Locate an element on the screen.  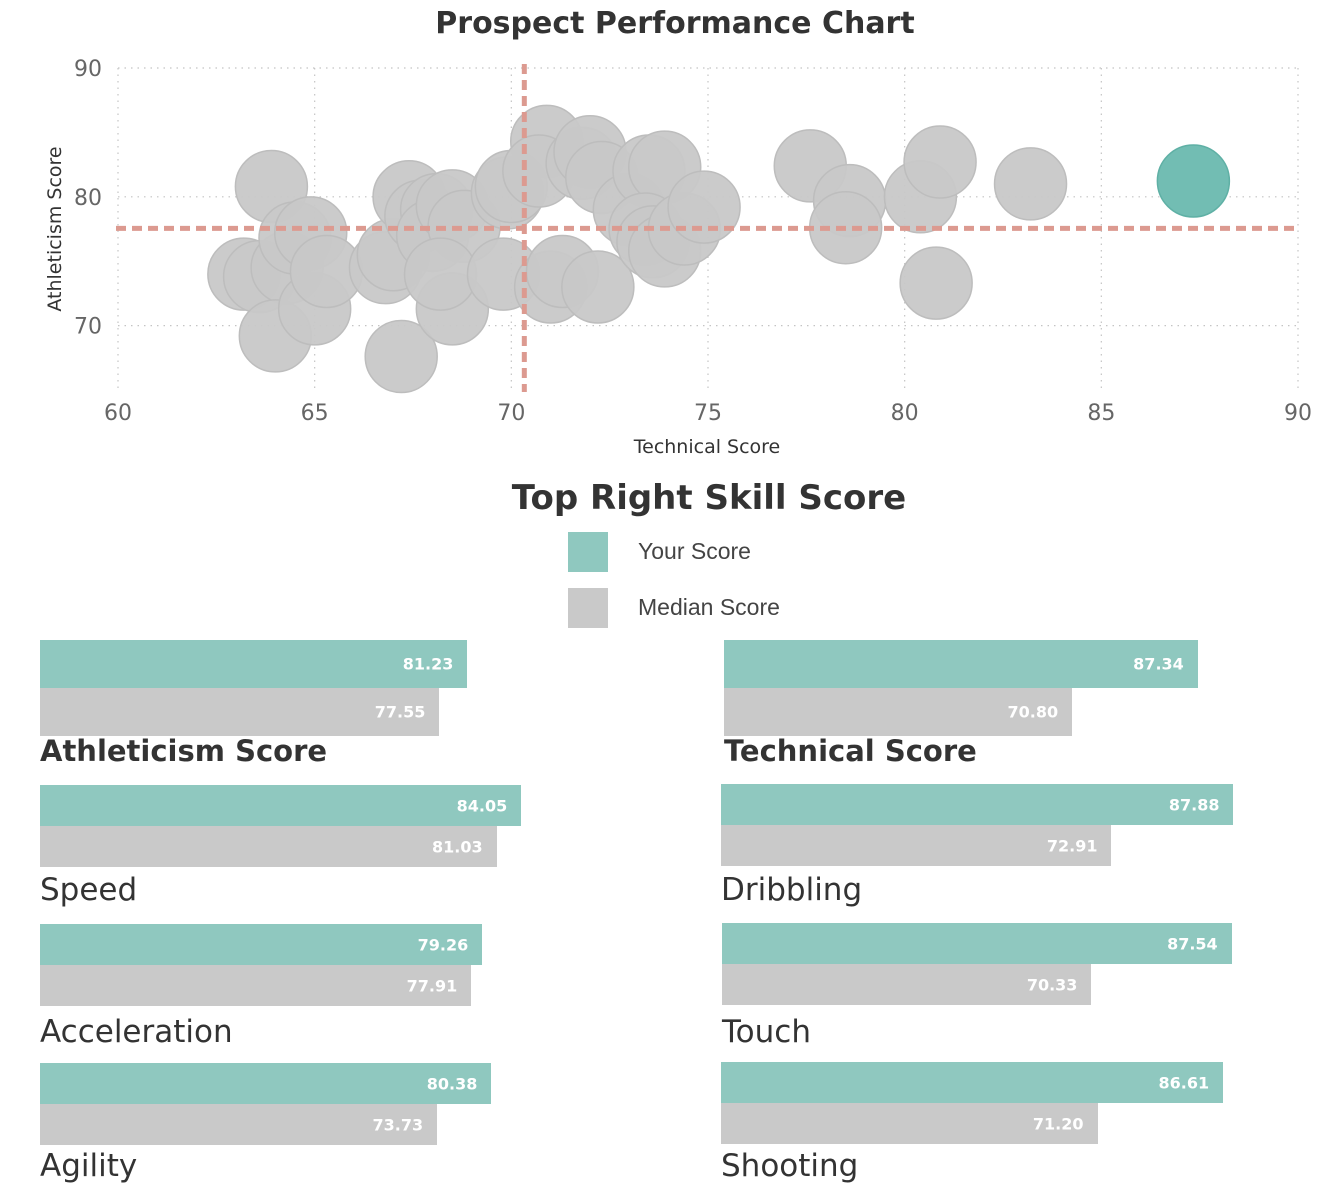
y-tick-label: 70 is located at coordinates (88, 327).